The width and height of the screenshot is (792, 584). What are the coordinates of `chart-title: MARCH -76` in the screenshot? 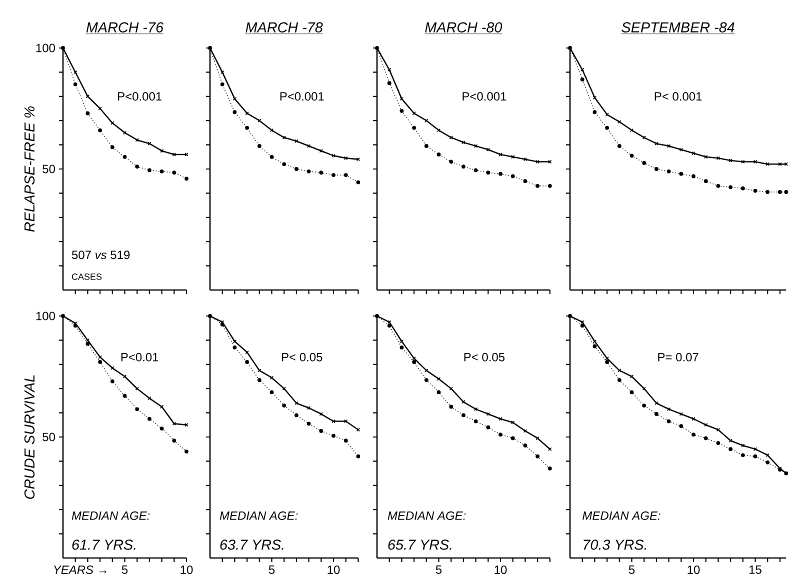 It's located at (125, 27).